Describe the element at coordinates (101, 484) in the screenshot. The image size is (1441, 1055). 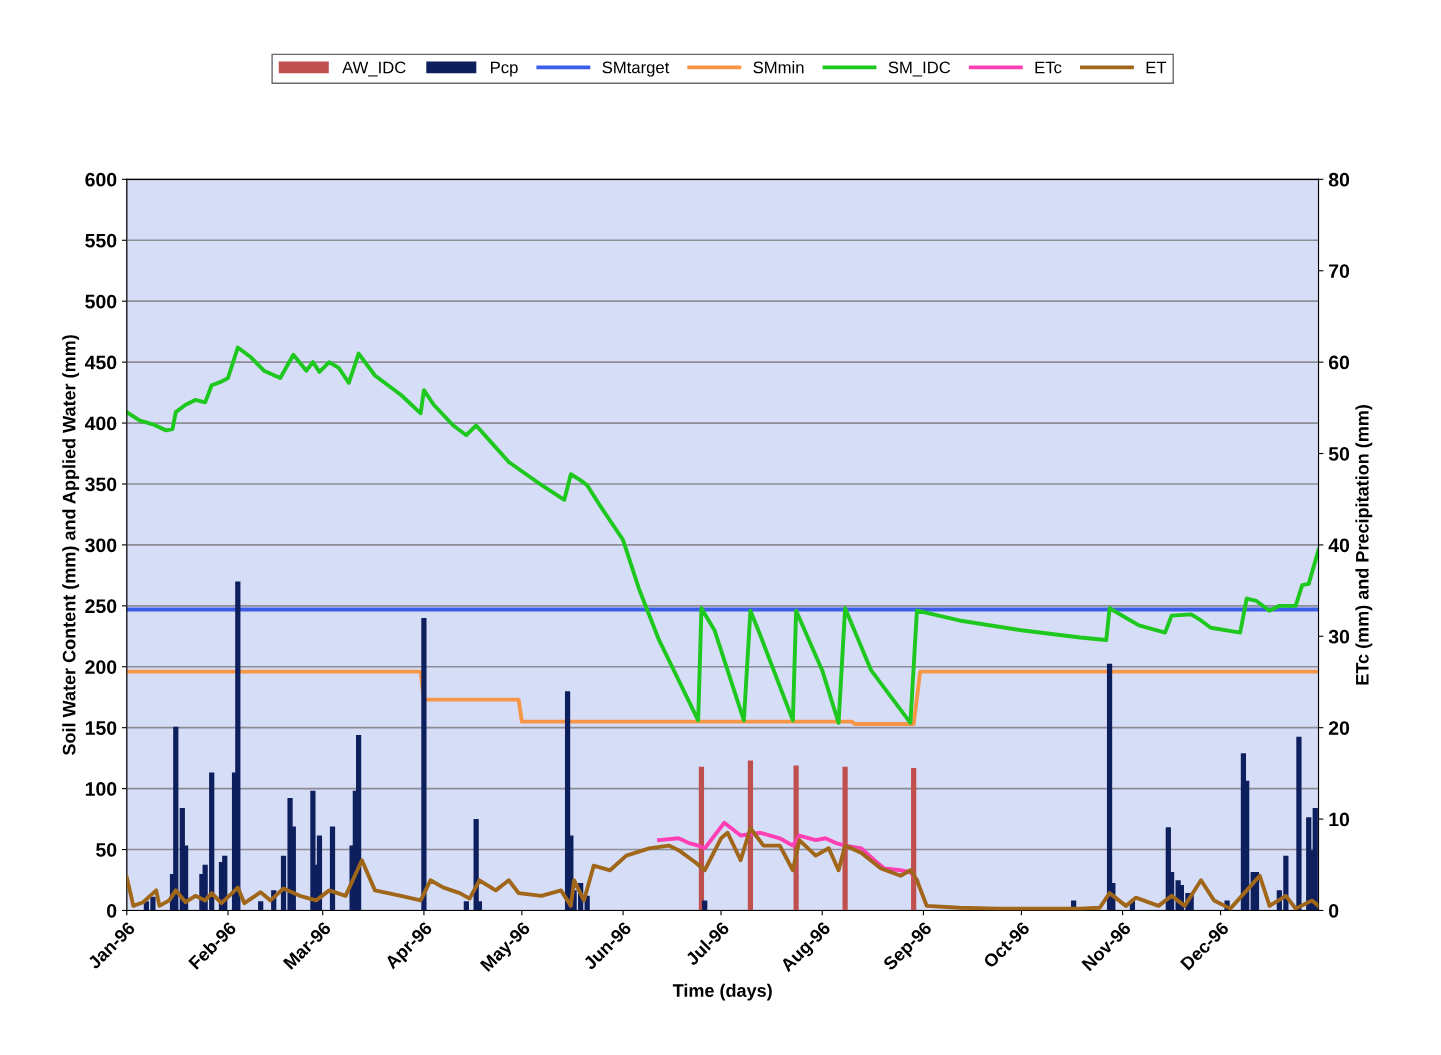
I see `y-tick-label: 350` at that location.